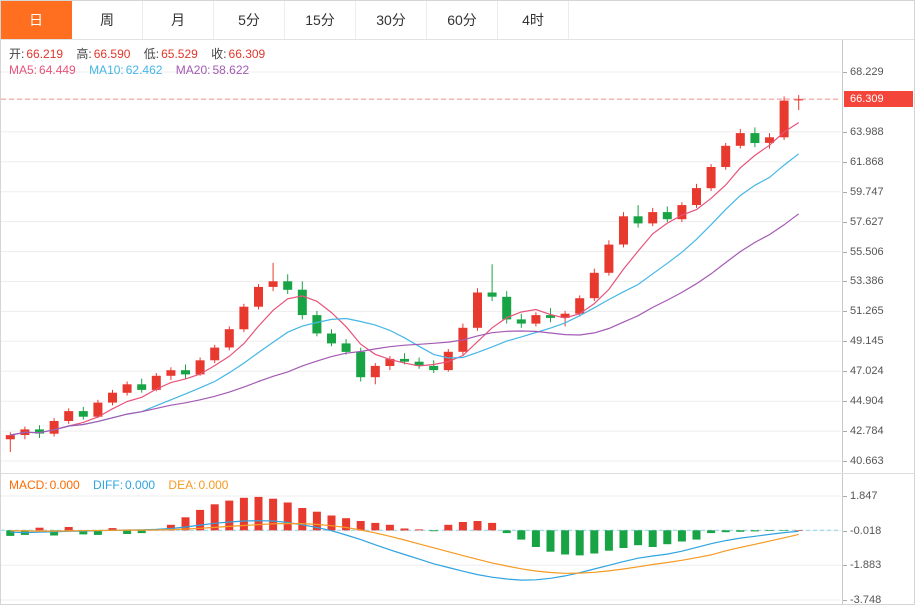  Describe the element at coordinates (878, 99) in the screenshot. I see `current-price-badge: 66.309` at that location.